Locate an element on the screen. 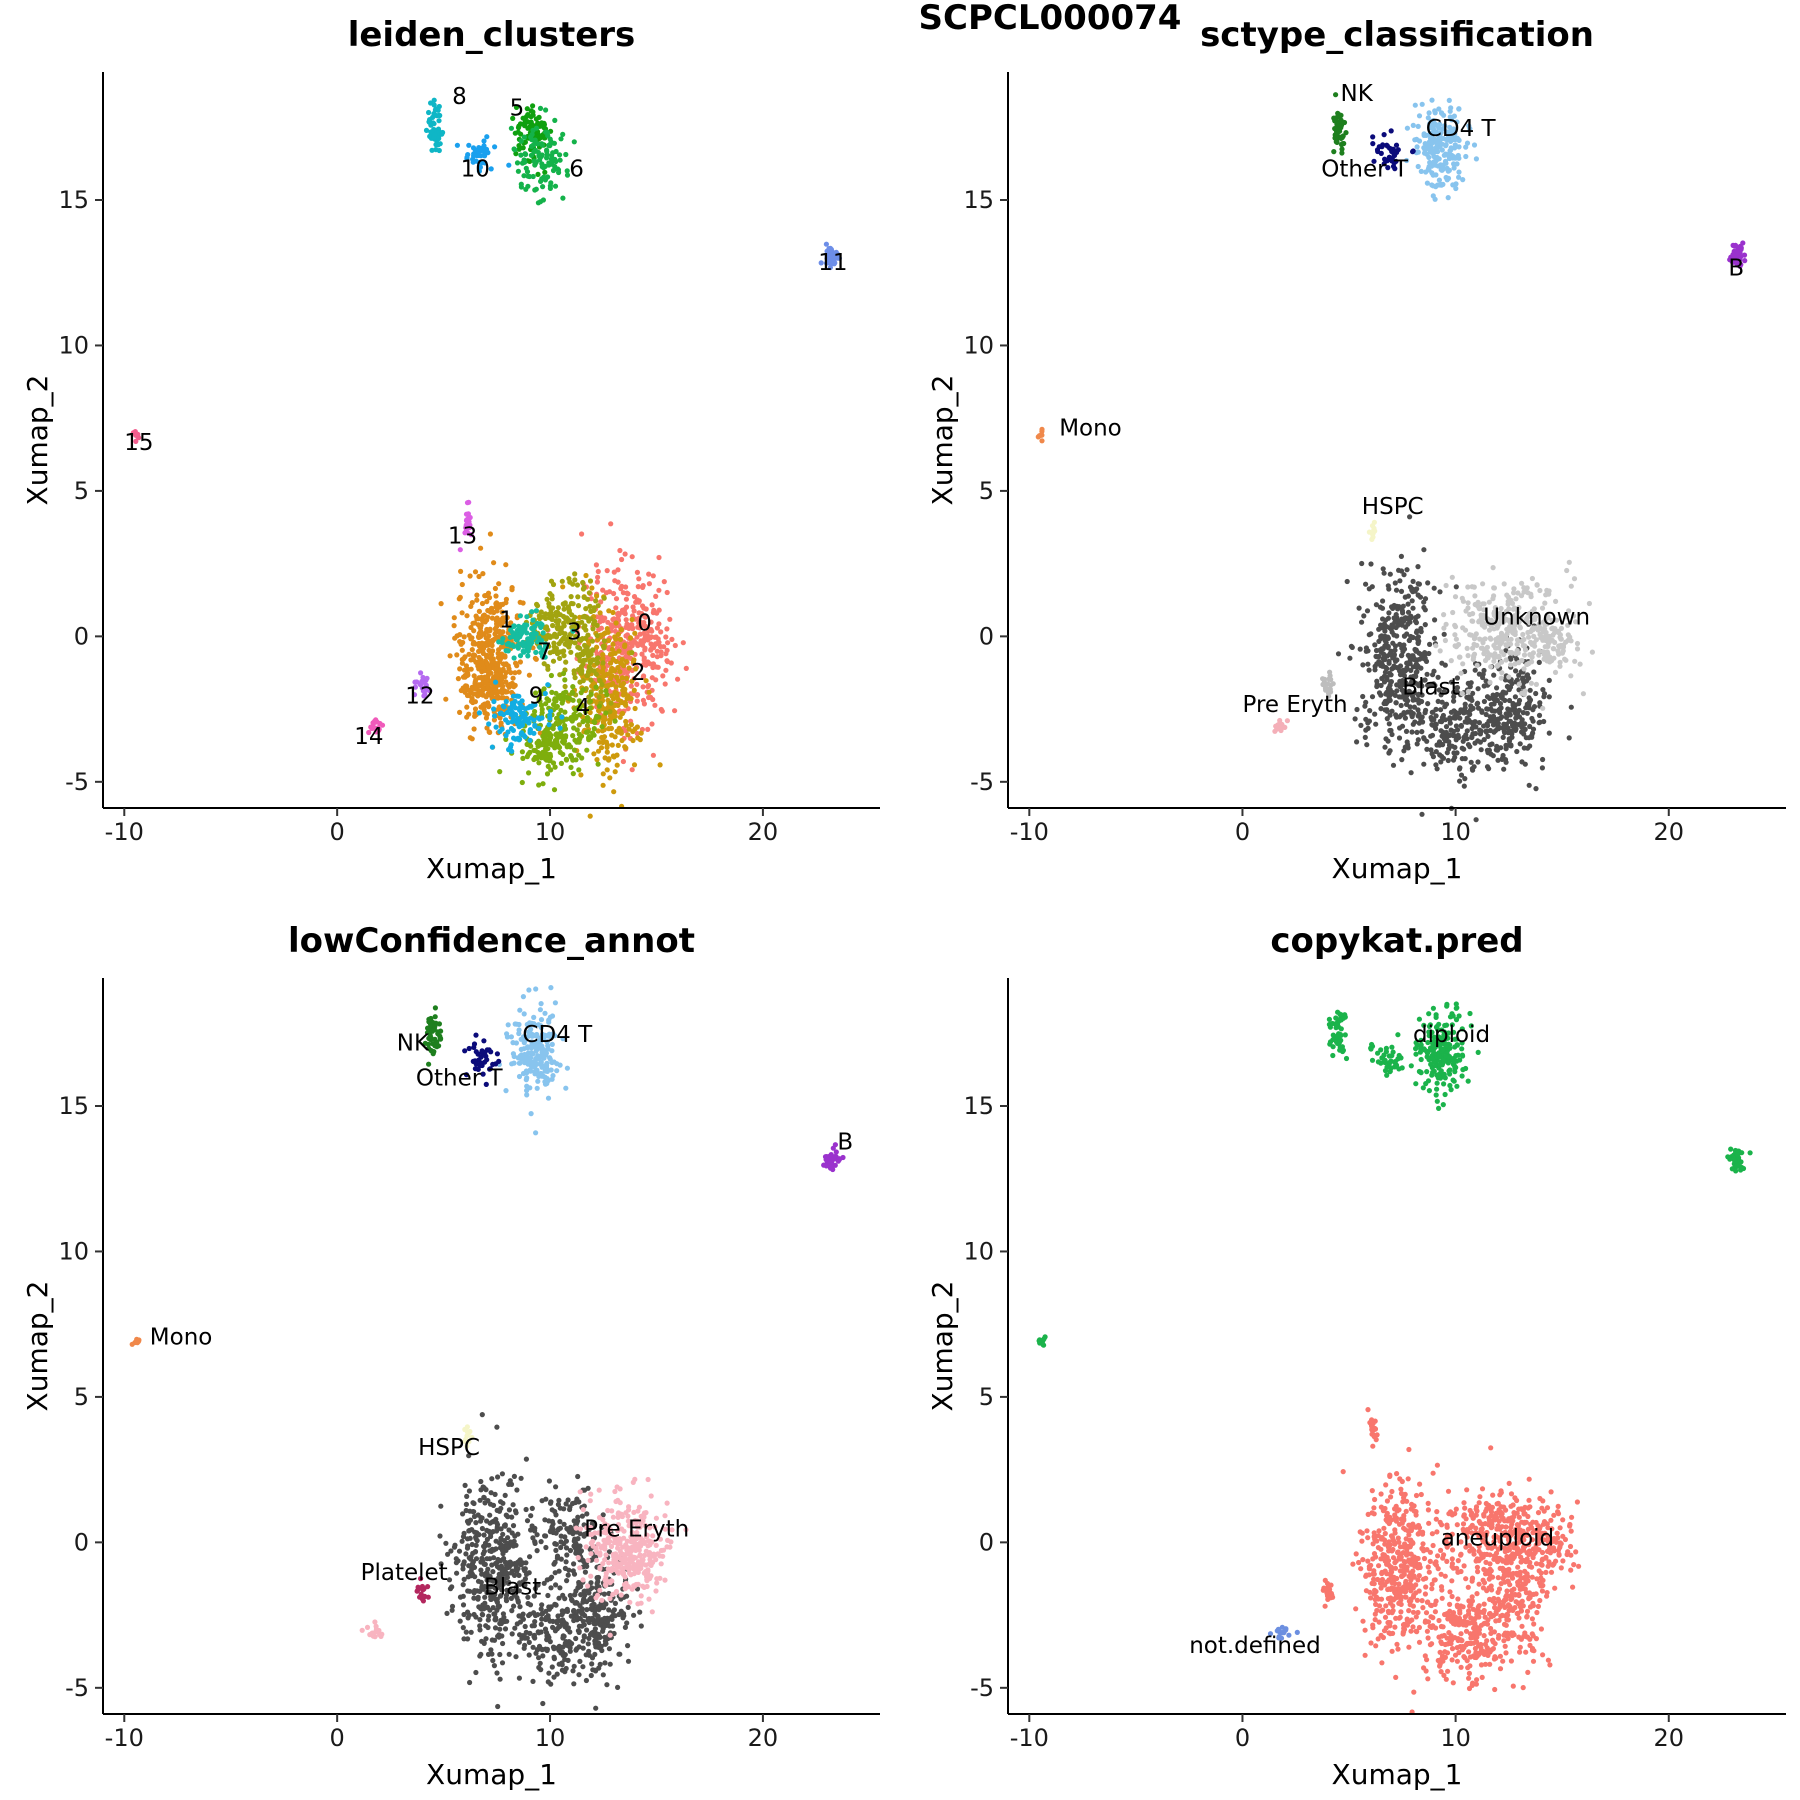 This screenshot has width=1800, height=1800. y-tick-label: 5 is located at coordinates (81, 491).